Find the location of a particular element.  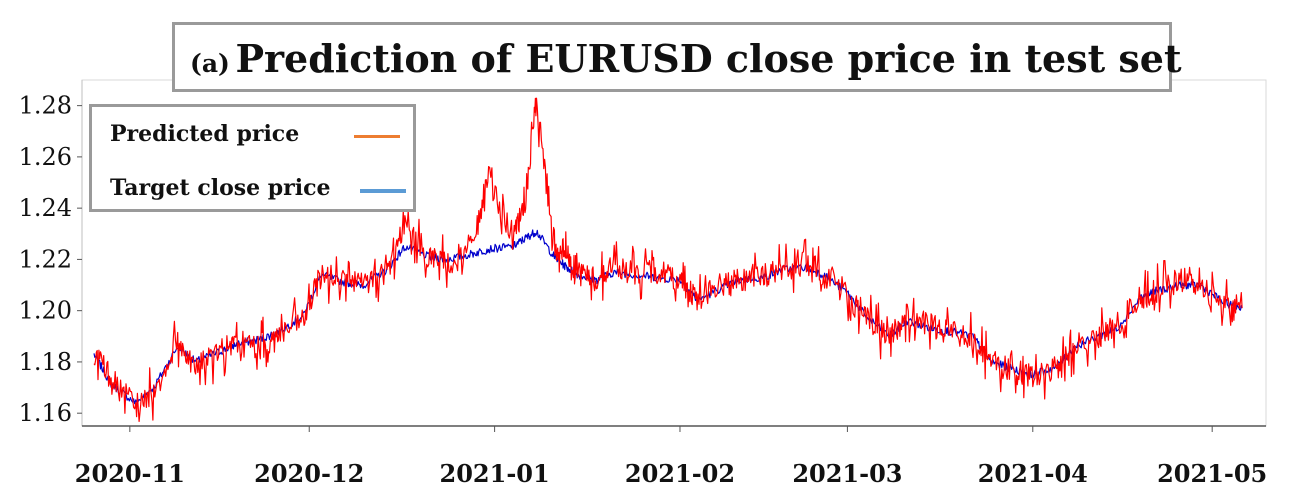

y-tick-label: 1.20 is located at coordinates (45, 311).